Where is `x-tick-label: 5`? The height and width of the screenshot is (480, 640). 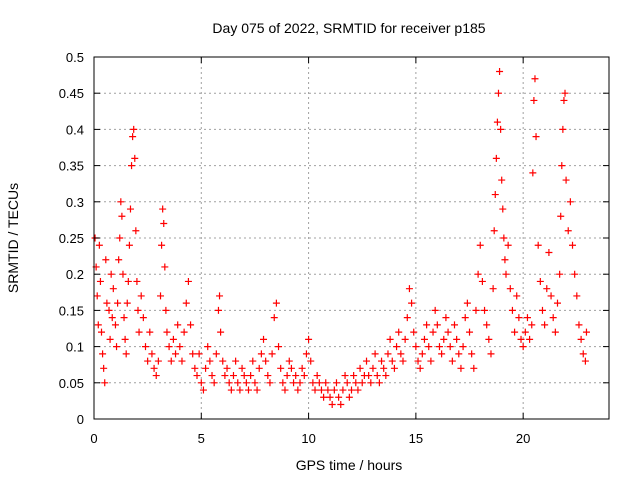
x-tick-label: 5 is located at coordinates (201, 438).